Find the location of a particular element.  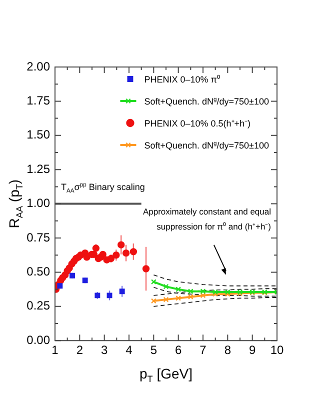

annotation: Approximately constant and equal suppression for π⁰ and (h⁺+h⁻) is located at coordinates (207, 219).